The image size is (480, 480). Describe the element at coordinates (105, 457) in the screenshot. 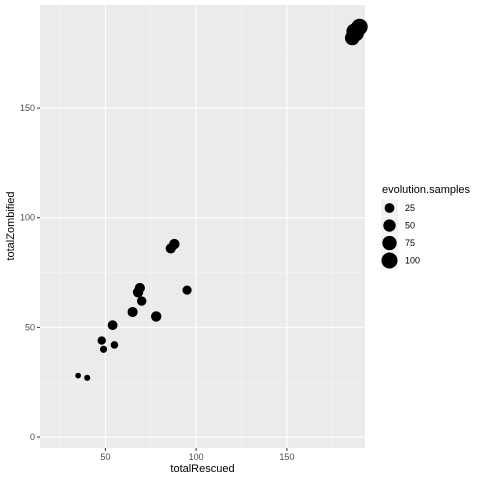

I see `x-tick-label: 50` at that location.